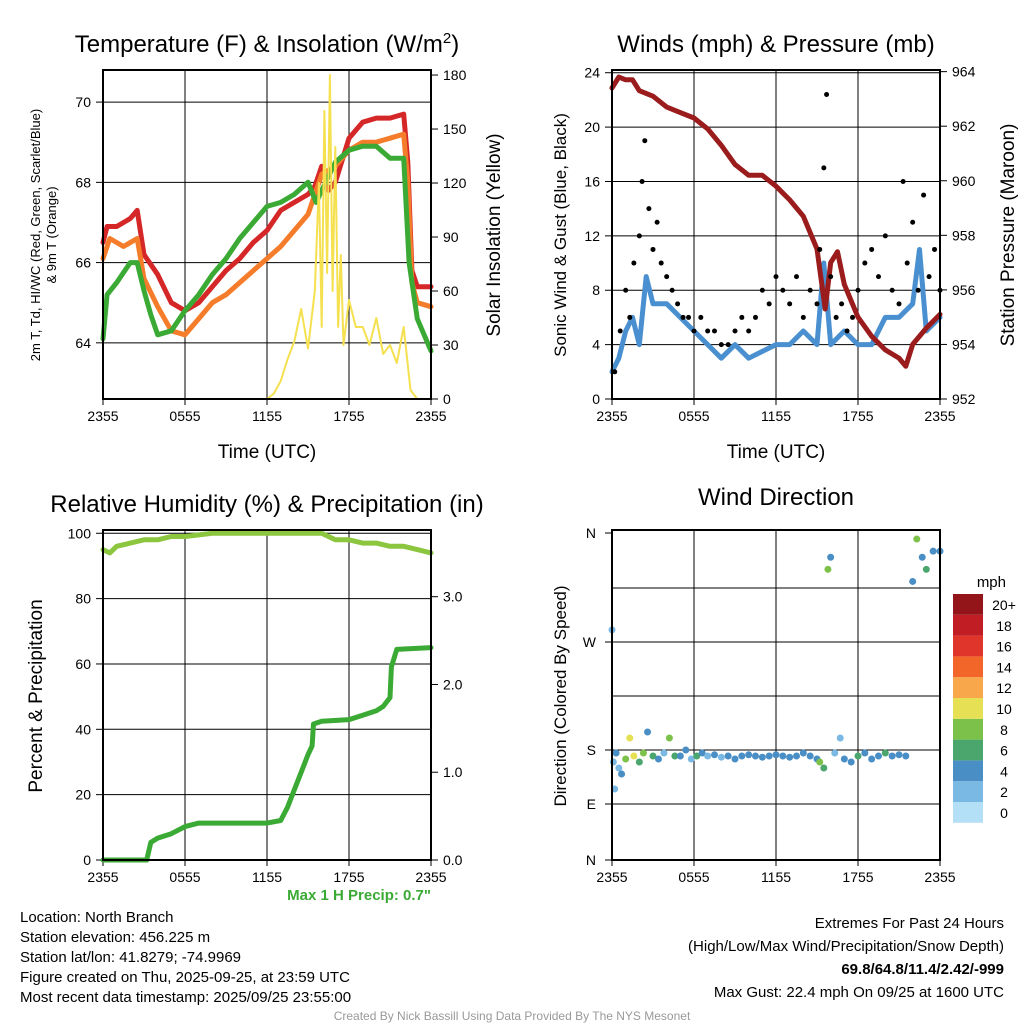 This screenshot has width=1024, height=1024. What do you see at coordinates (964, 290) in the screenshot?
I see `y-tick-label-right: 956` at bounding box center [964, 290].